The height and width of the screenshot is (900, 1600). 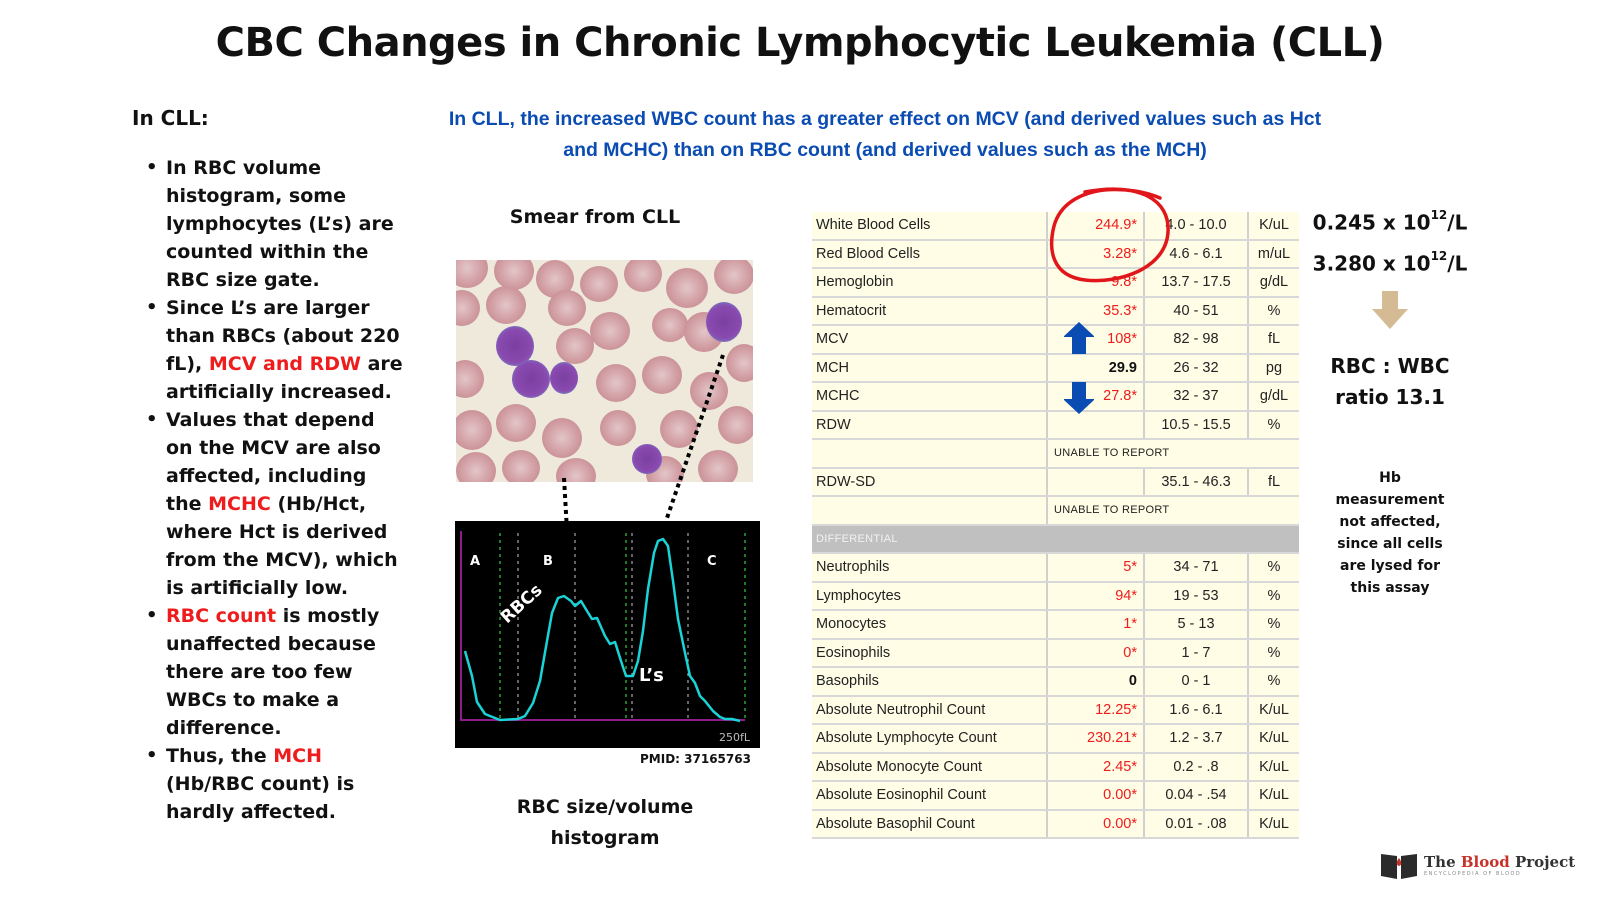 What do you see at coordinates (1055, 254) in the screenshot?
I see `table-row: Red Blood Cells 3.28* 4.6 - 6.1 m/uL` at bounding box center [1055, 254].